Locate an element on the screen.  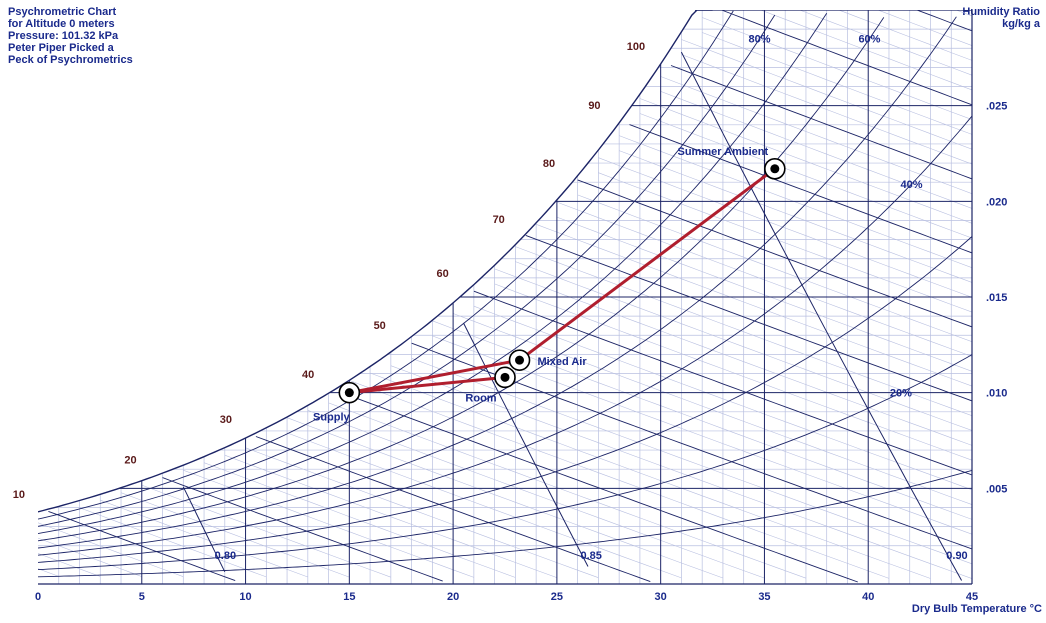
state-point-label: Summer Ambient is located at coordinates (722, 152).